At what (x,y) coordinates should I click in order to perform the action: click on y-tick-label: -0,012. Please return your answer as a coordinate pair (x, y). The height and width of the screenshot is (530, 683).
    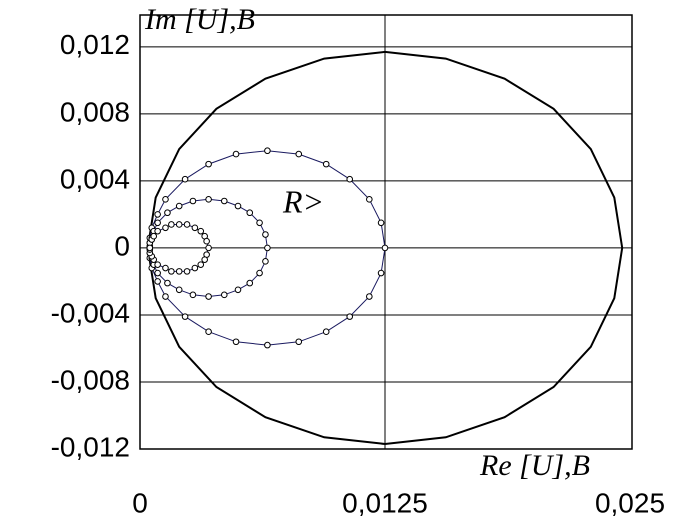
    Looking at the image, I should click on (90, 446).